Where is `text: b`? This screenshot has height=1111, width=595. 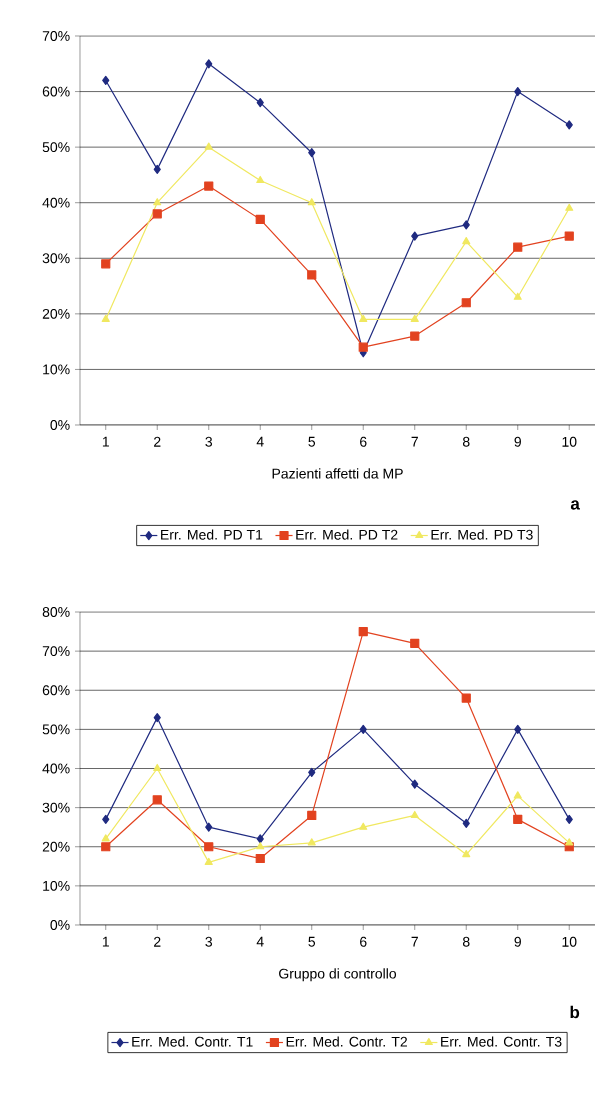
text: b is located at coordinates (574, 1012).